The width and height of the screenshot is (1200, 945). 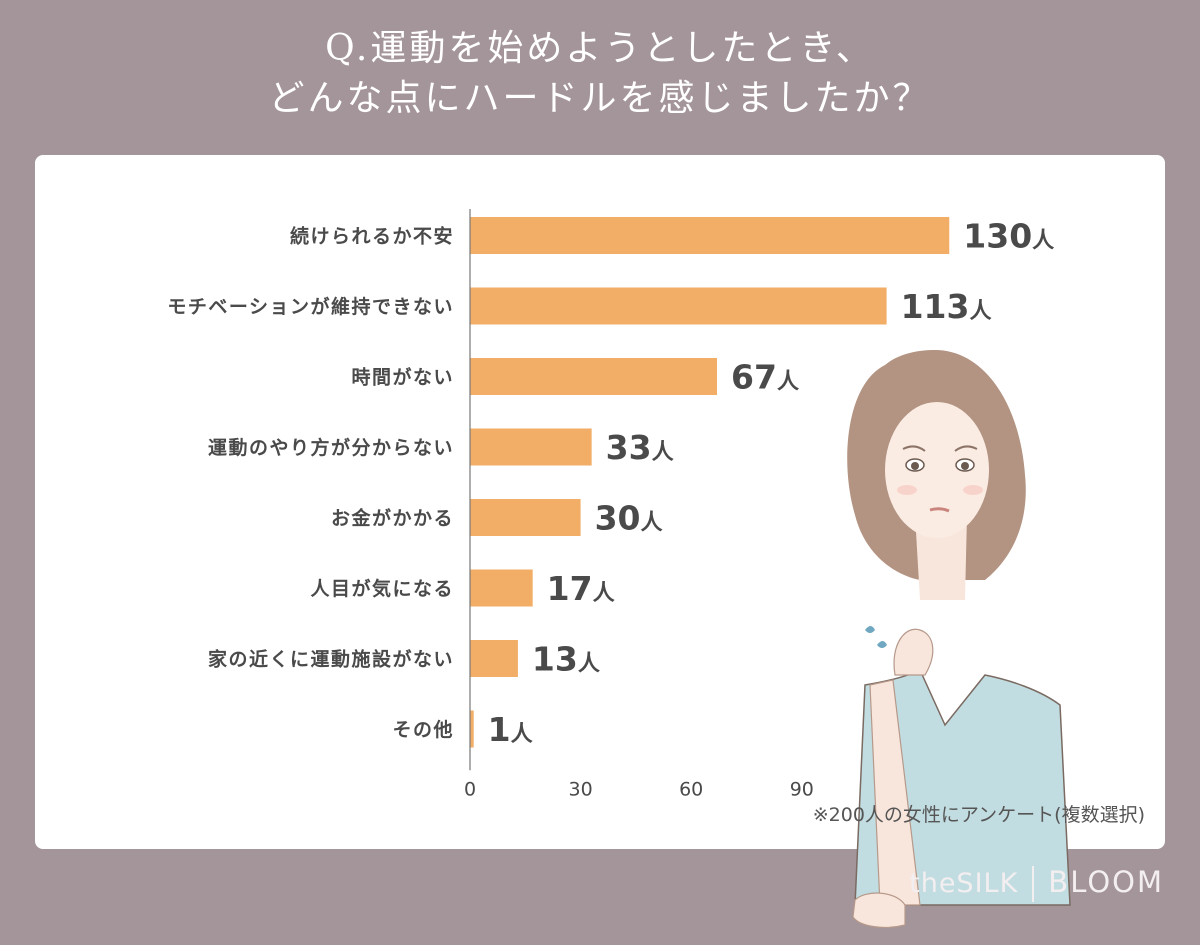 I want to click on category-label: お金がかかる, so click(x=392, y=518).